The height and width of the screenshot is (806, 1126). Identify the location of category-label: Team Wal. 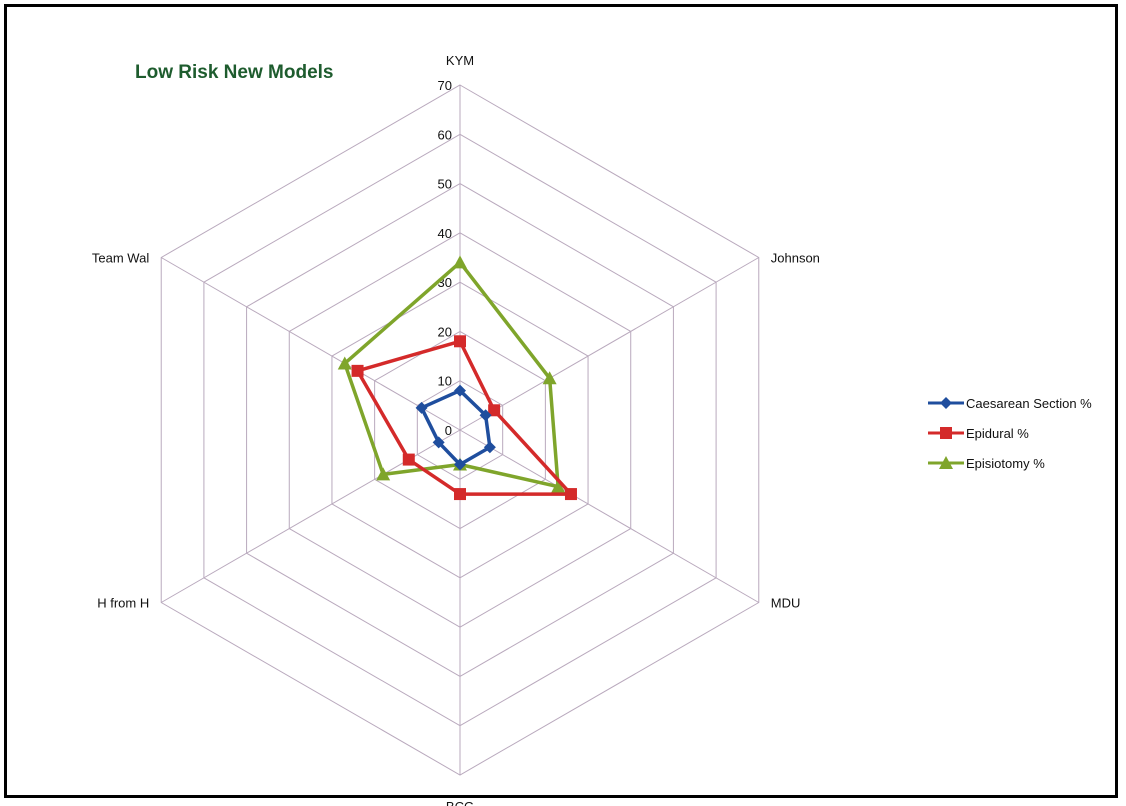
(120, 258).